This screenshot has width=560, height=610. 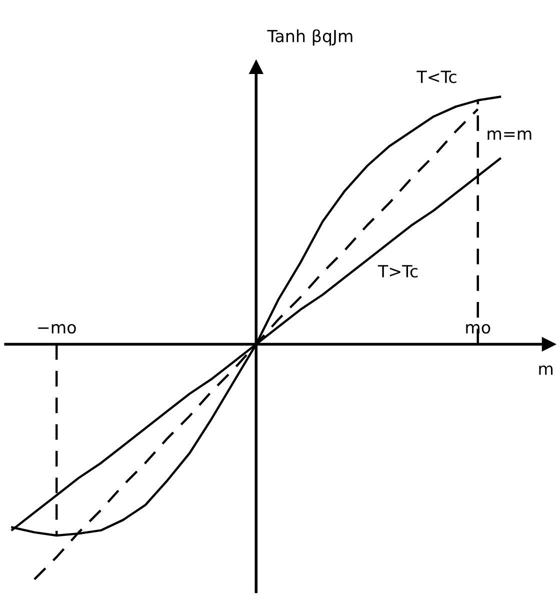 What do you see at coordinates (436, 77) in the screenshot?
I see `series-label: T<Tc` at bounding box center [436, 77].